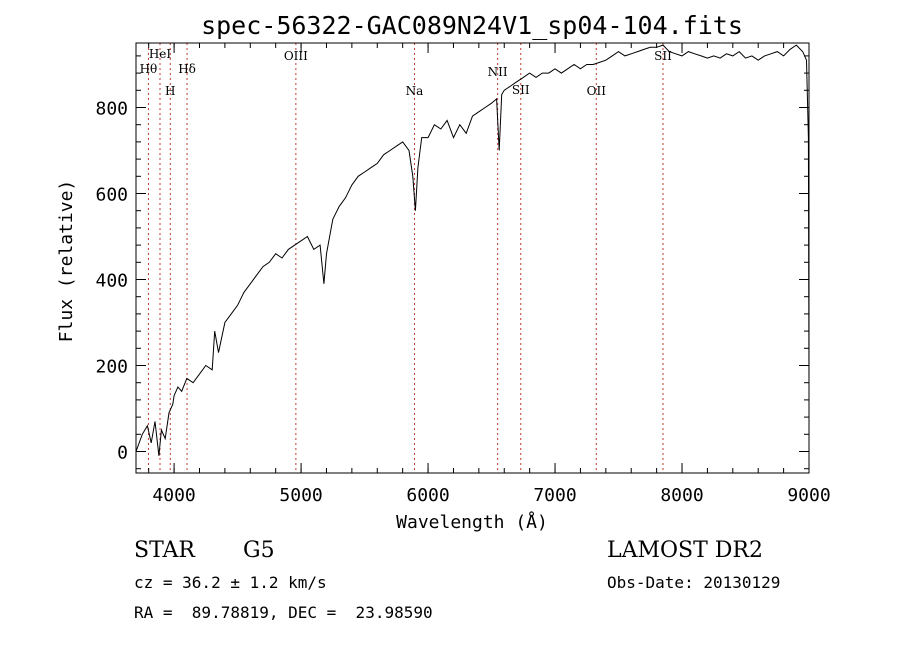 The height and width of the screenshot is (649, 900). I want to click on x-tick-label: 9000, so click(808, 495).